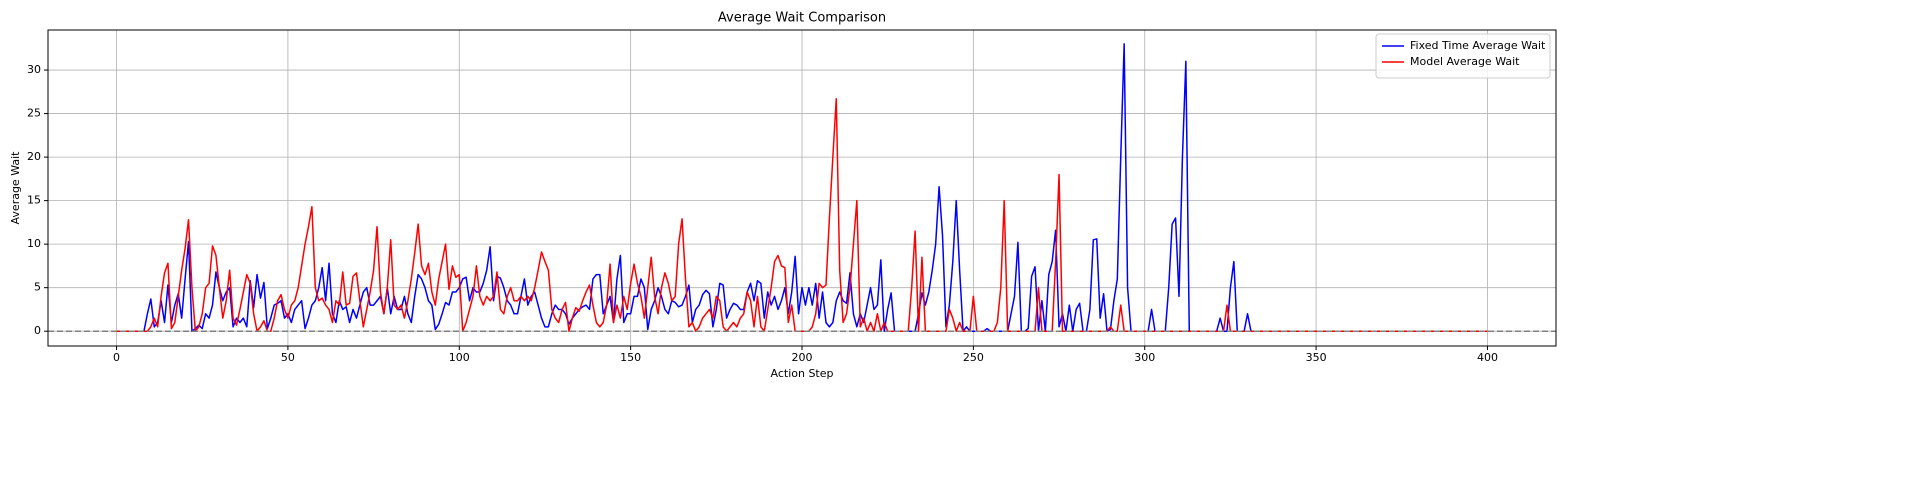 The width and height of the screenshot is (1920, 484). What do you see at coordinates (34, 156) in the screenshot?
I see `y-tick-label: 20` at bounding box center [34, 156].